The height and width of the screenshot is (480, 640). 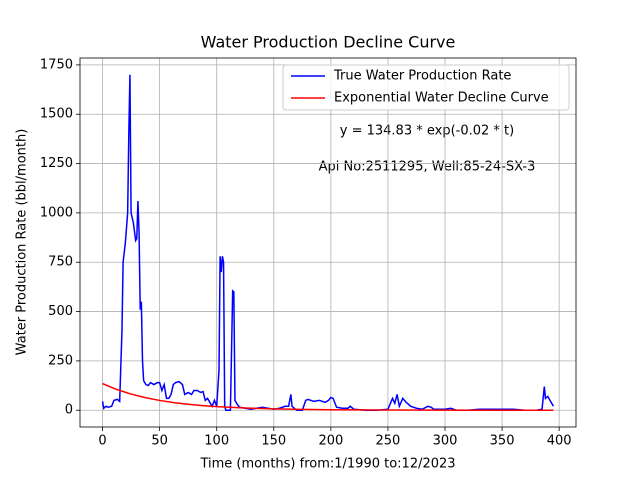 What do you see at coordinates (56, 114) in the screenshot?
I see `y-tick-label: 1500` at bounding box center [56, 114].